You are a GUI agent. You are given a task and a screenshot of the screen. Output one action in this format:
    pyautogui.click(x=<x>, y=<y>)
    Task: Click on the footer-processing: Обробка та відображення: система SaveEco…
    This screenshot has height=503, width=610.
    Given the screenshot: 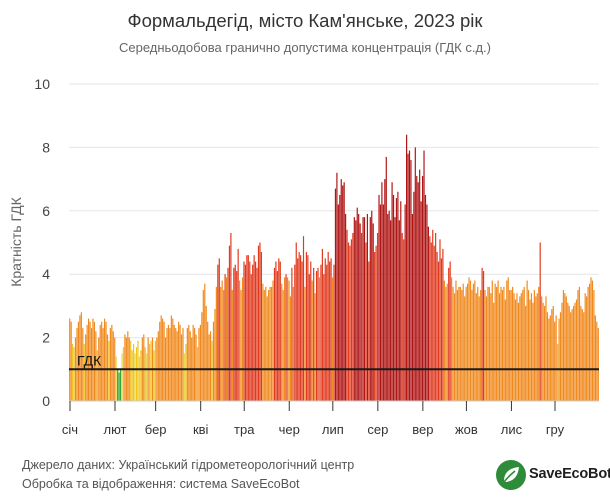 What is the action you would take?
    pyautogui.click(x=161, y=484)
    